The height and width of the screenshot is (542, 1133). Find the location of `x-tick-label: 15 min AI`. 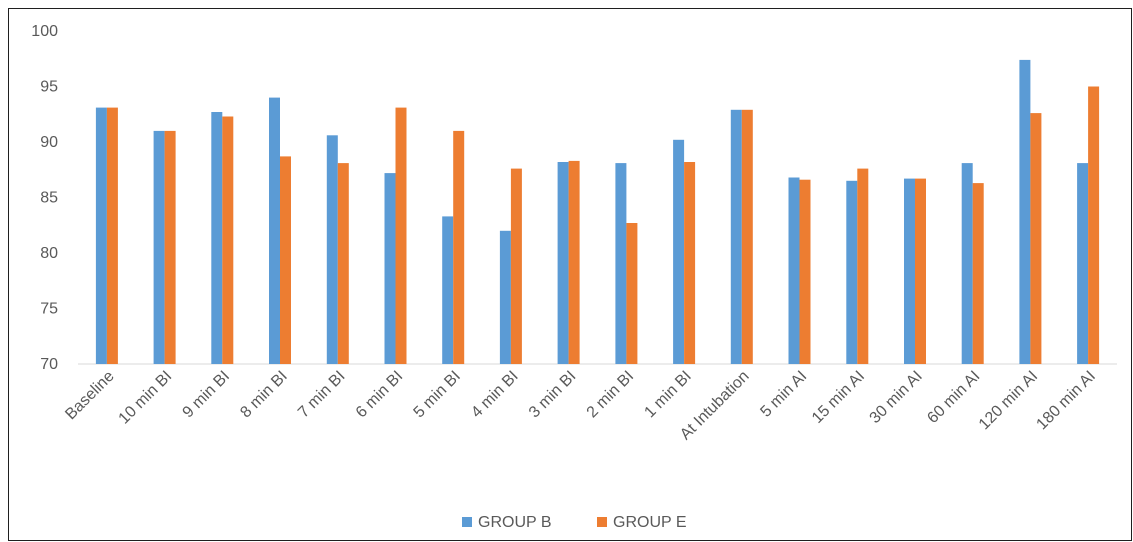

x-tick-label: 15 min AI is located at coordinates (838, 397).